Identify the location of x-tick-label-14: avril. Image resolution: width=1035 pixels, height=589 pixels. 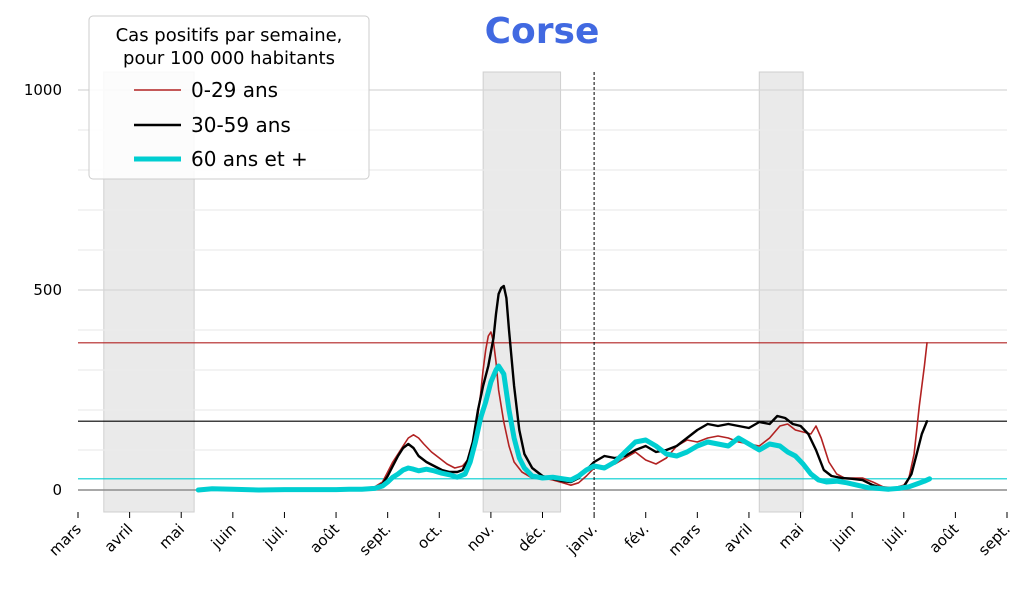
(738, 538).